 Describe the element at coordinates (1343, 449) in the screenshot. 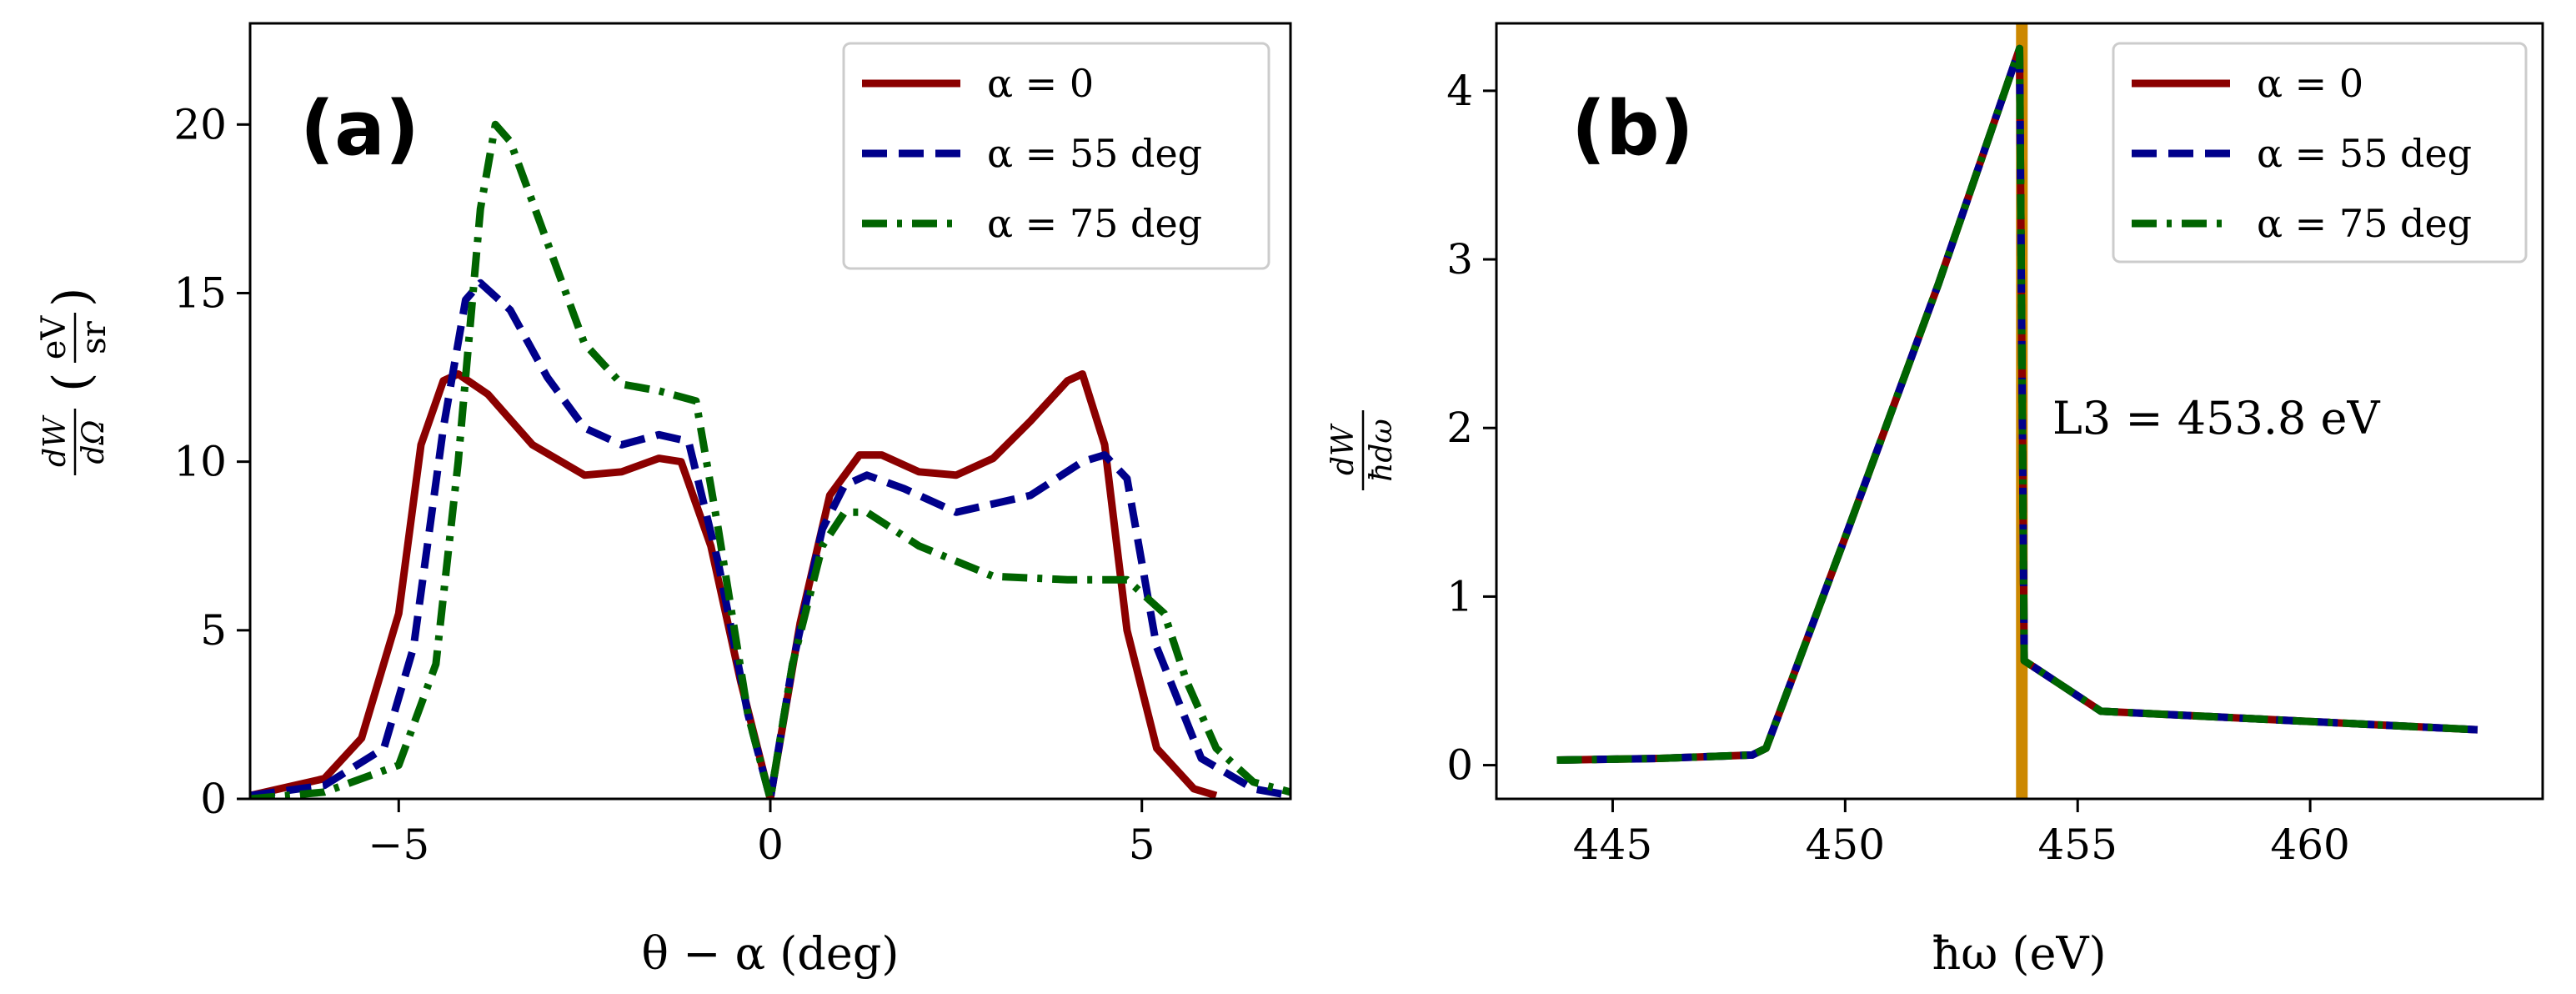

I see `panel-b-ylabel-num: dW` at that location.